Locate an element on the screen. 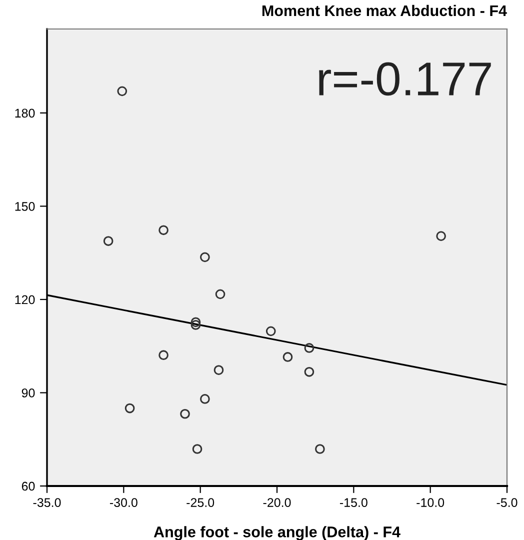  y-tick-label: 120 is located at coordinates (25, 299).